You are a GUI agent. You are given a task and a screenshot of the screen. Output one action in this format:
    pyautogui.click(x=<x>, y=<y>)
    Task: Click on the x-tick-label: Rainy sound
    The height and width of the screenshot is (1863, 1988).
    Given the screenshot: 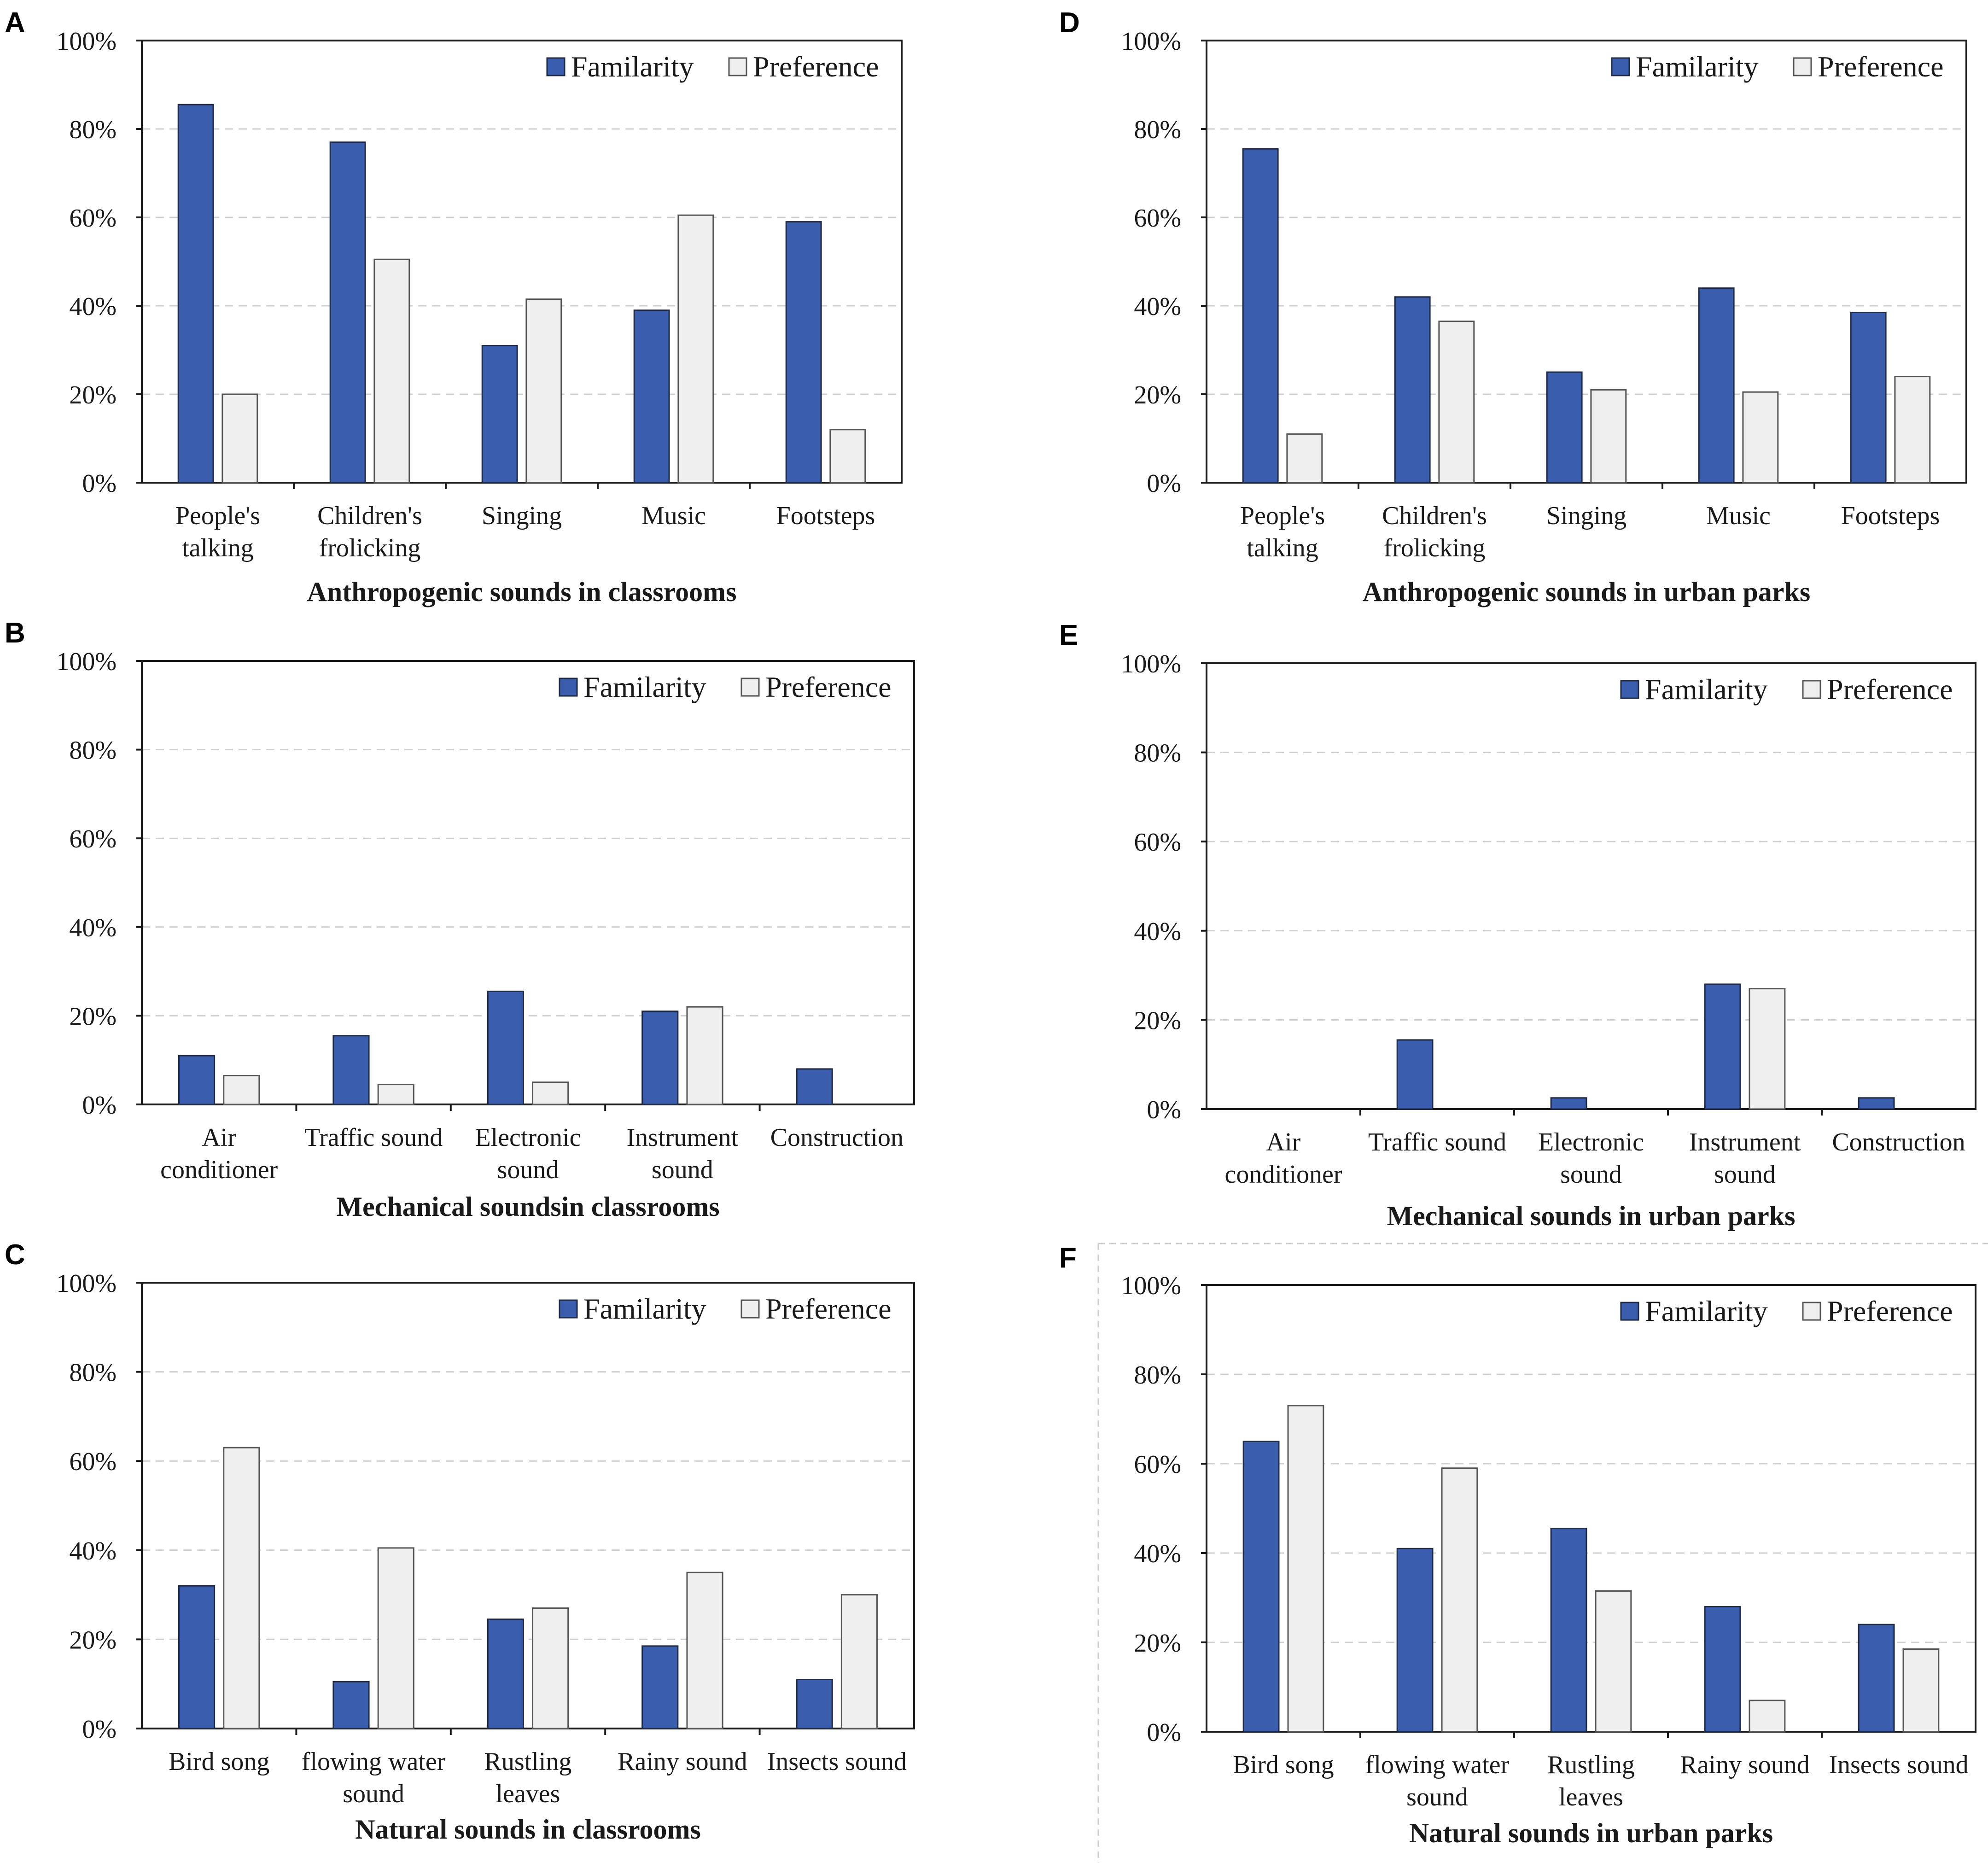 What is the action you would take?
    pyautogui.click(x=1745, y=1765)
    